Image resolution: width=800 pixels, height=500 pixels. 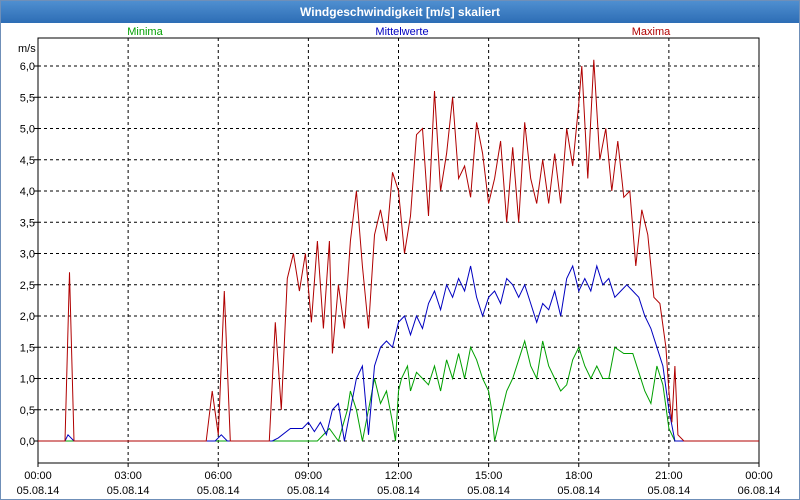 I want to click on y-axis-ticks: 0,0 0,5 1,0 1,5 2,0 2,5 3,0 3,5 4,0 4,5 5,0 5,5 6,0, so click(x=27, y=254).